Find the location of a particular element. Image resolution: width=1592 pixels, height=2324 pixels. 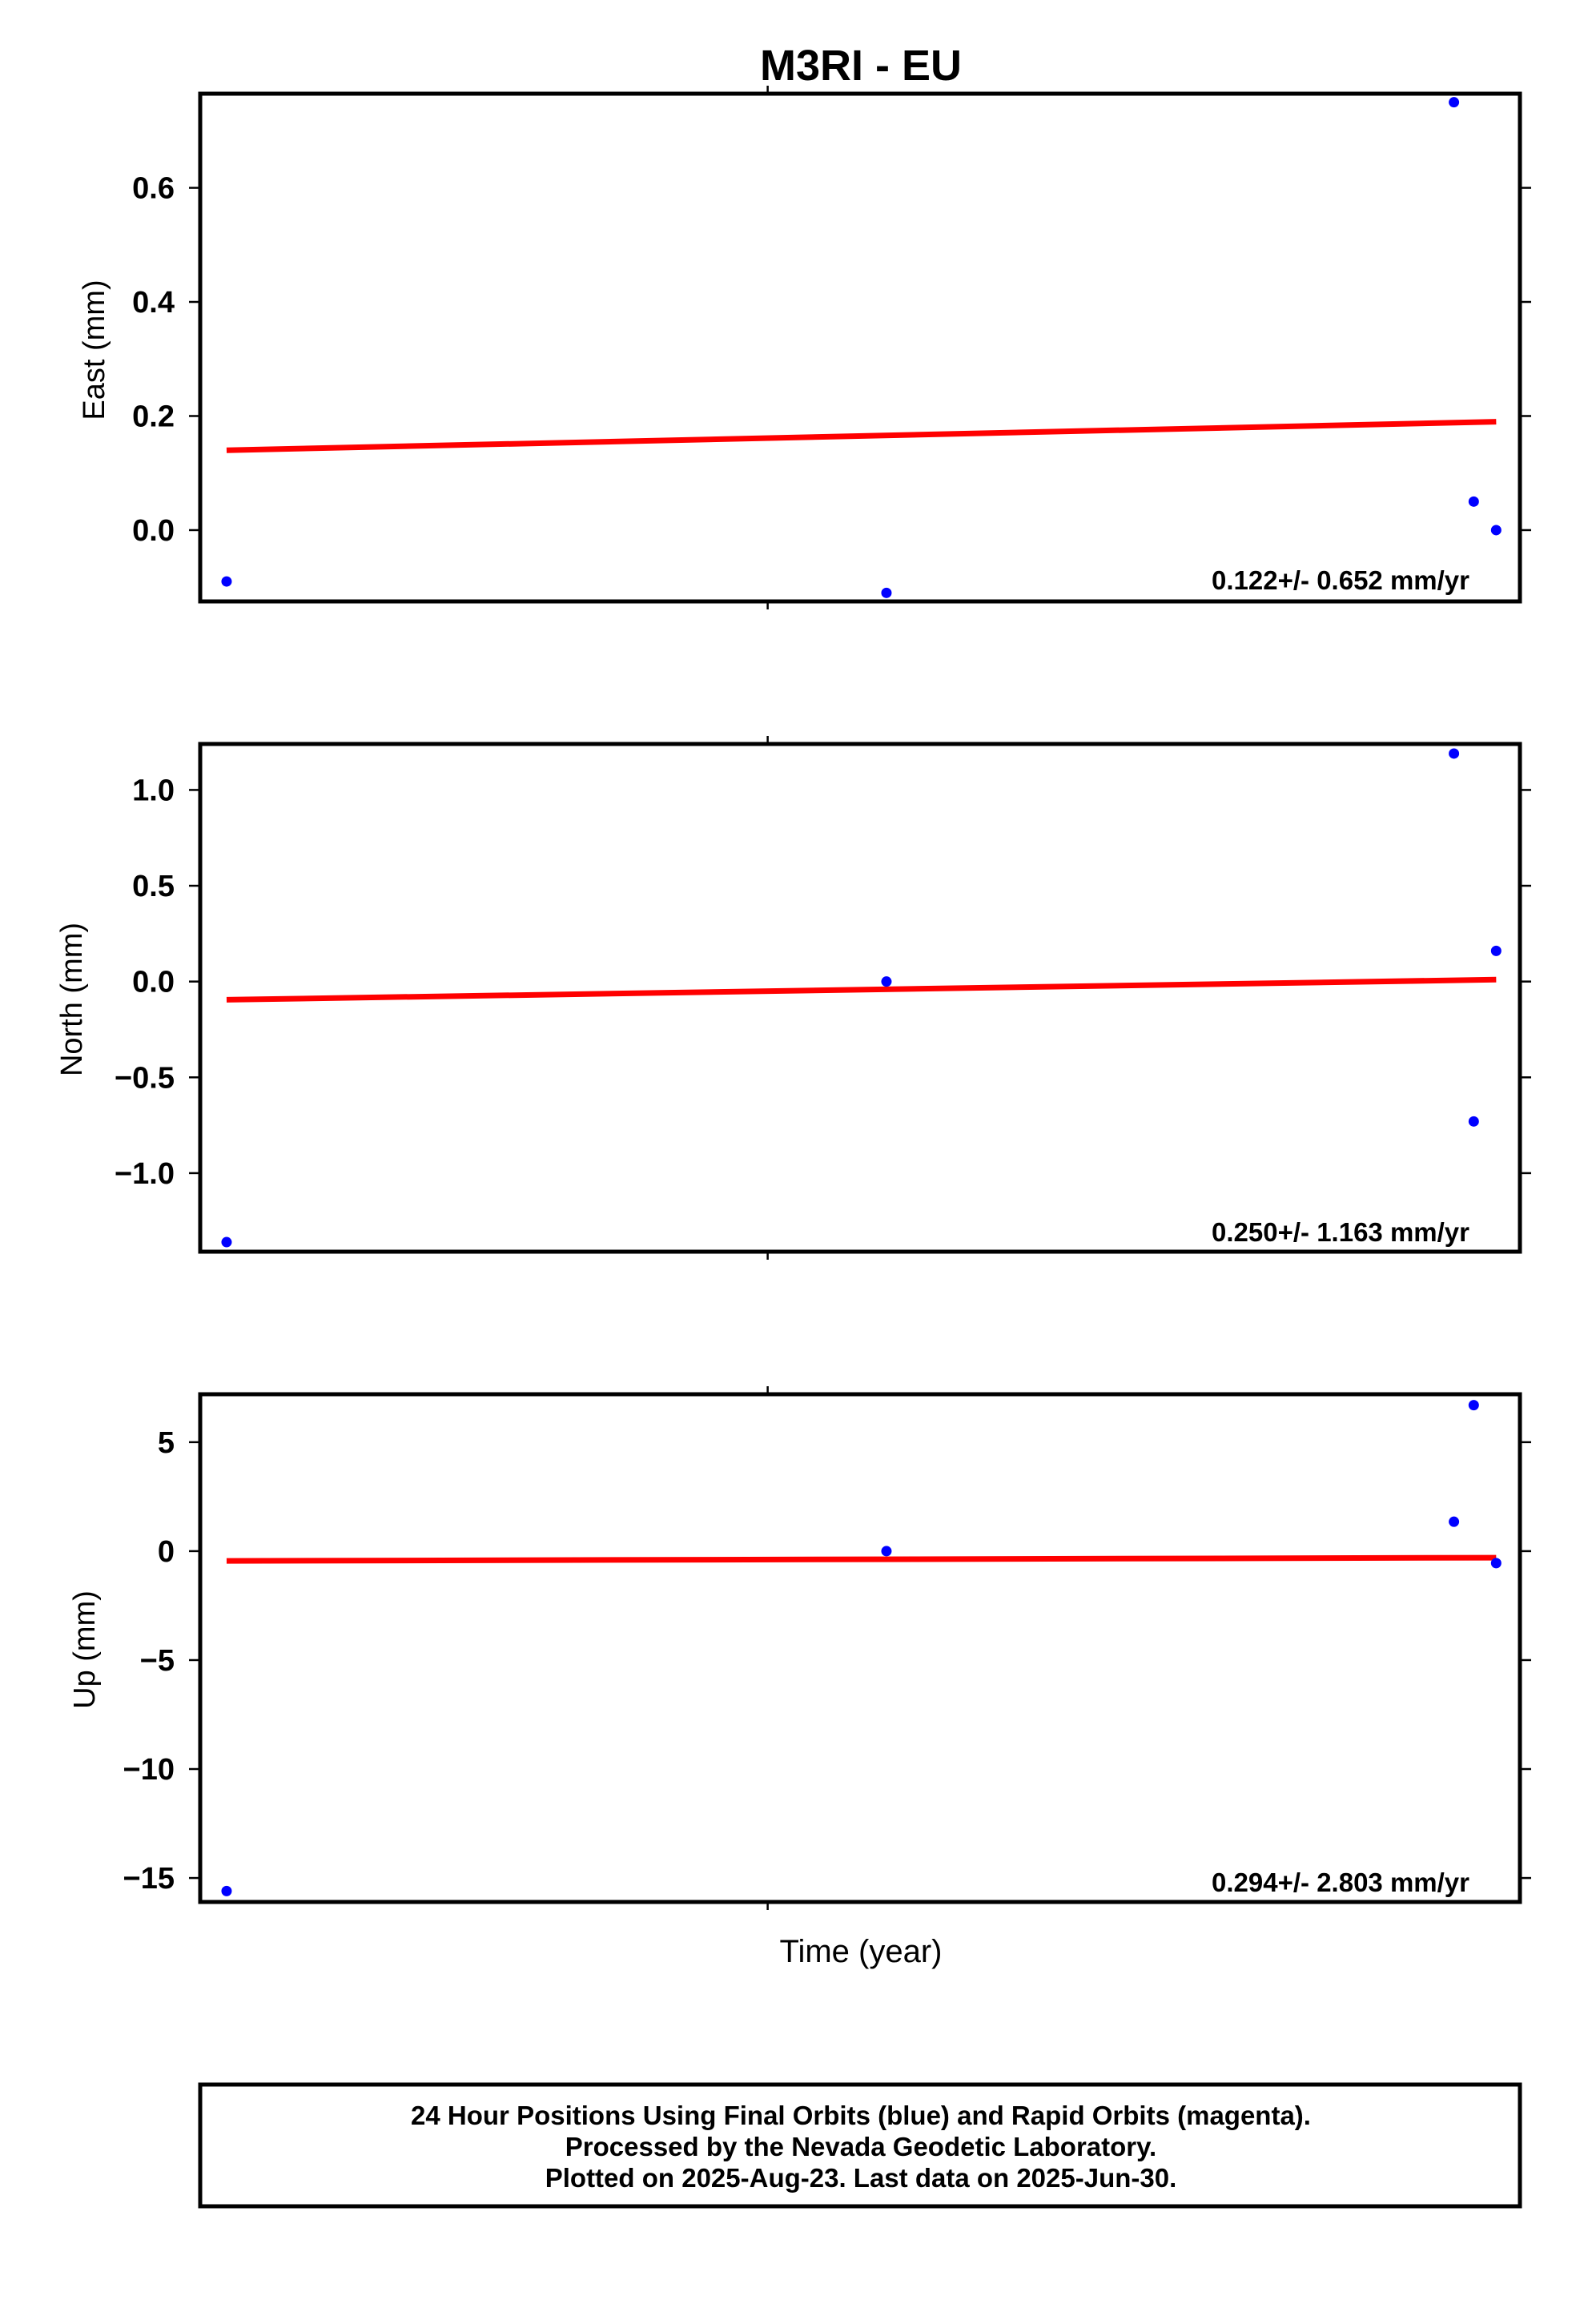

fit-line-east is located at coordinates (861, 436).